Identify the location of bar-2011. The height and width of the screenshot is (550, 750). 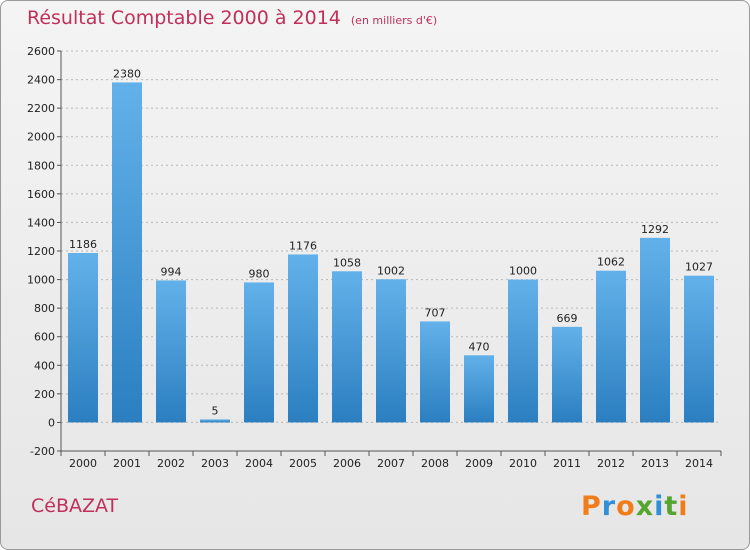
(567, 374).